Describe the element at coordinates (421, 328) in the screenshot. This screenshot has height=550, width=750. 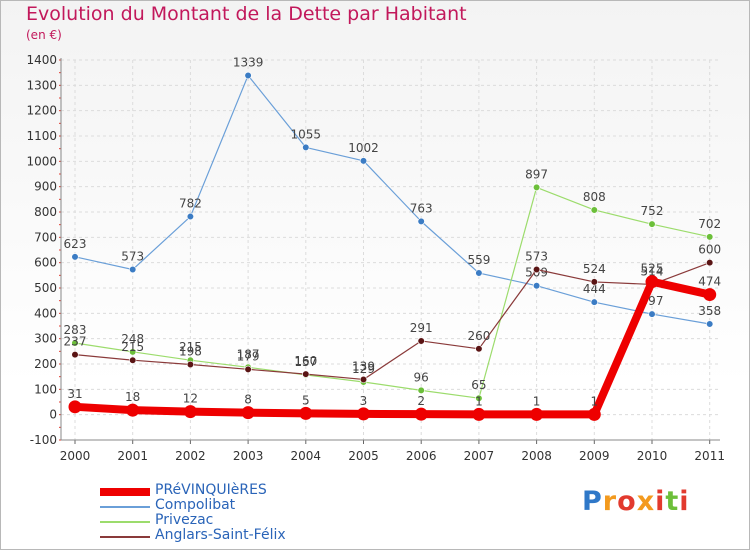
I see `data-label: 291` at that location.